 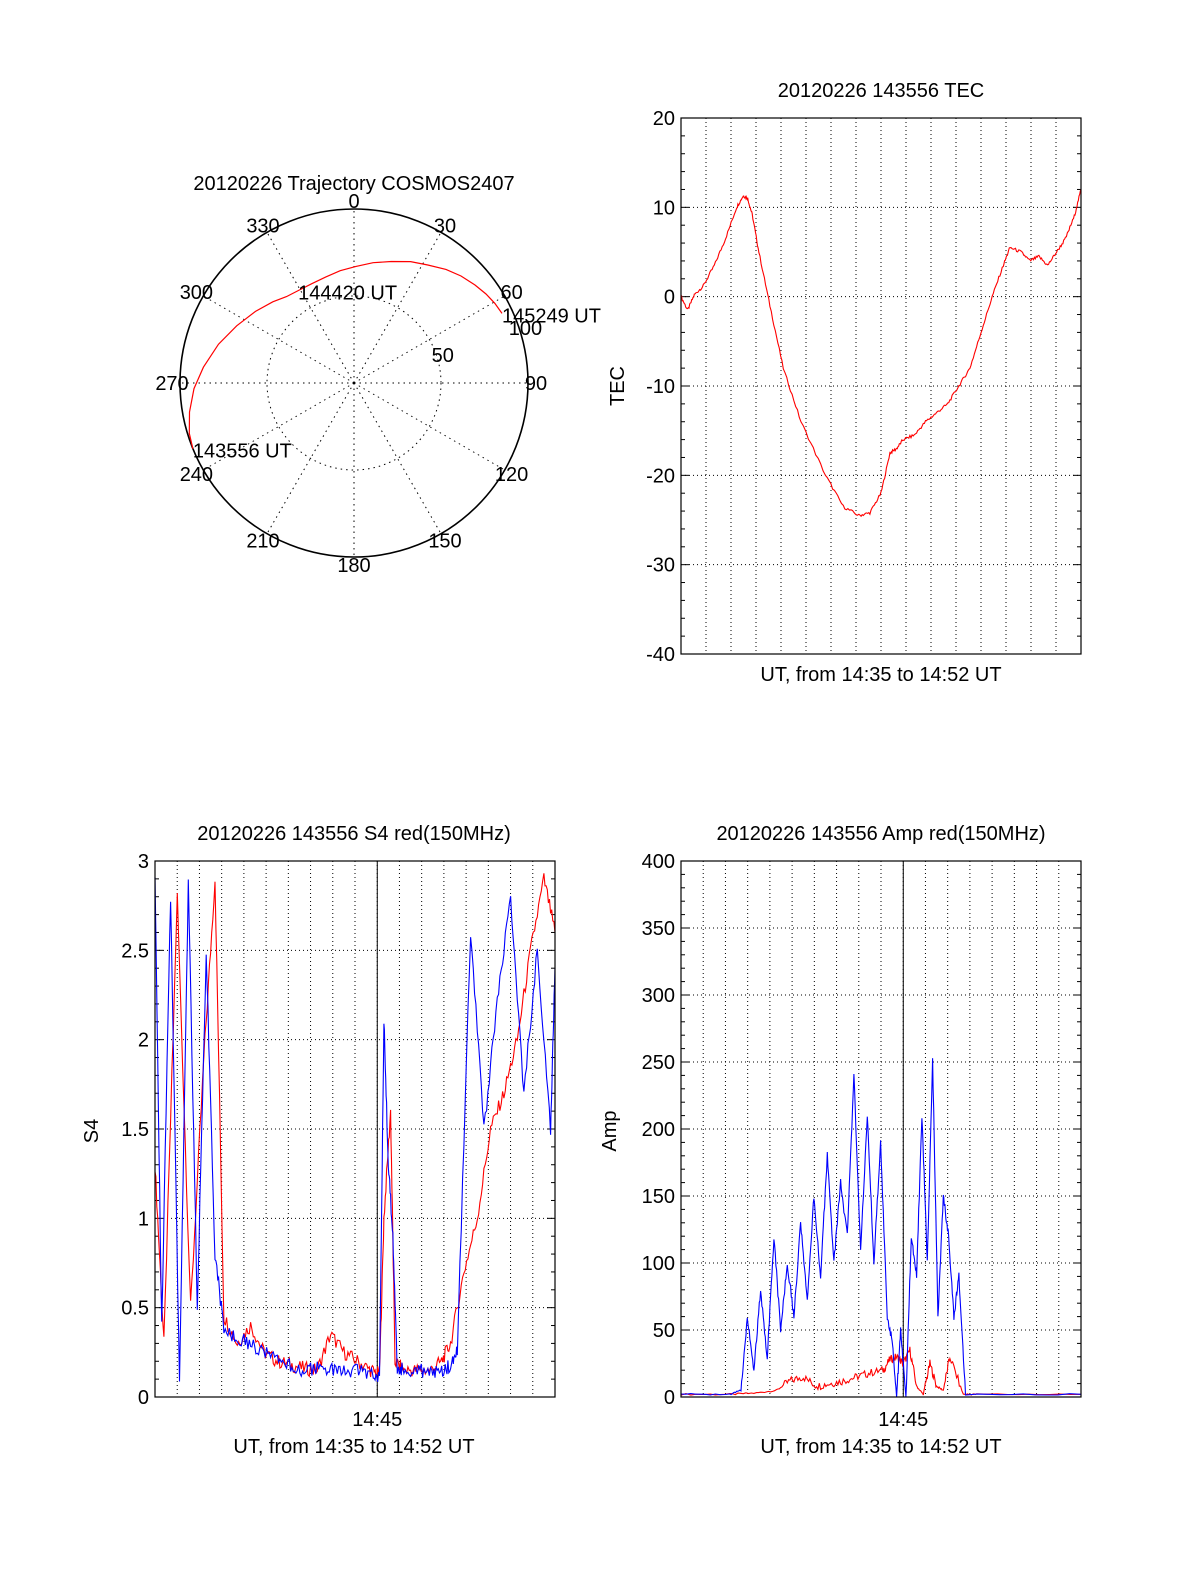 What do you see at coordinates (196, 293) in the screenshot?
I see `azimuth-label-300: 300` at bounding box center [196, 293].